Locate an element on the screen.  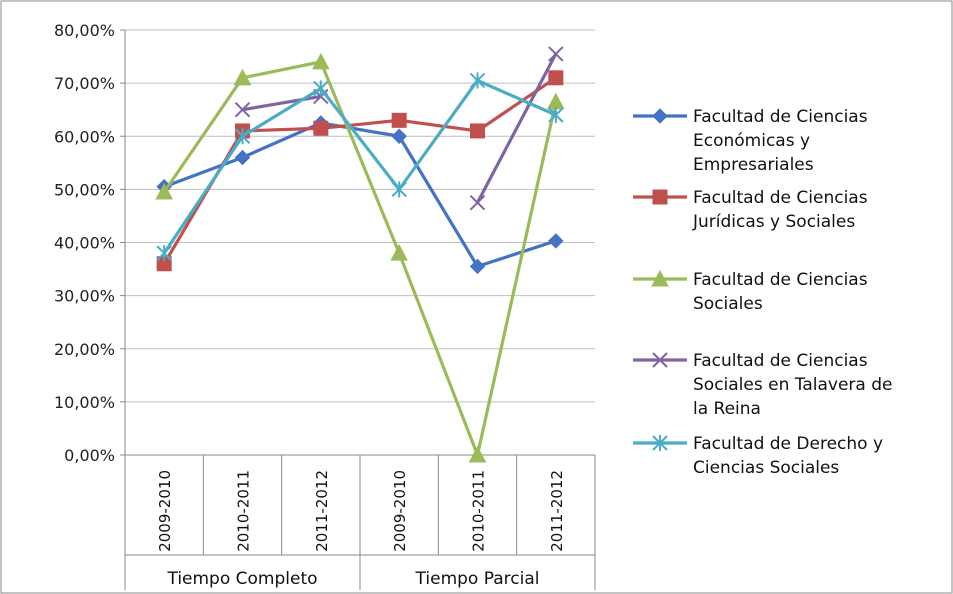
y-tick-label: 80,00% is located at coordinates (84, 30).